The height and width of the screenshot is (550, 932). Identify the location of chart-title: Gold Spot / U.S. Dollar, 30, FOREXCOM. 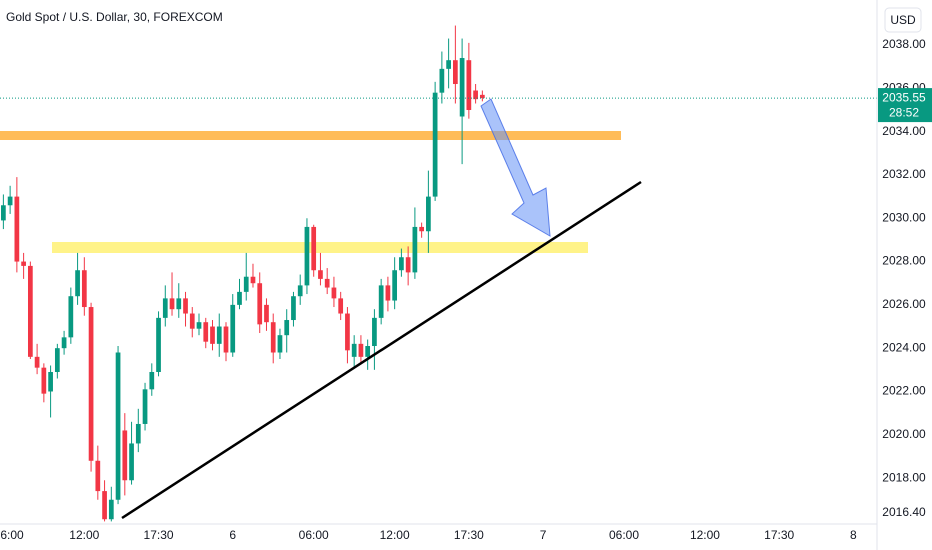
(114, 17).